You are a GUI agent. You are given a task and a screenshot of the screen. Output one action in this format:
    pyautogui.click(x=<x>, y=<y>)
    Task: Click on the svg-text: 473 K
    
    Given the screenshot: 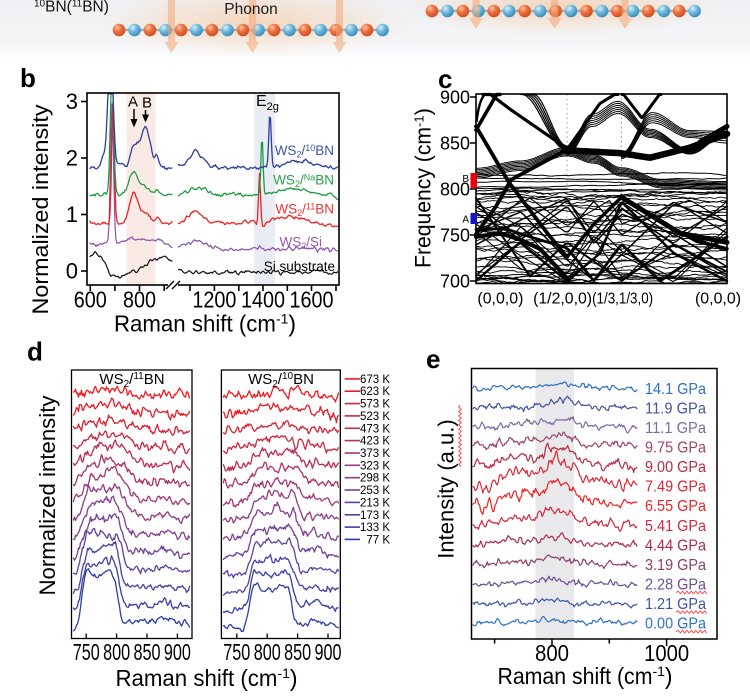 What is the action you would take?
    pyautogui.click(x=375, y=429)
    